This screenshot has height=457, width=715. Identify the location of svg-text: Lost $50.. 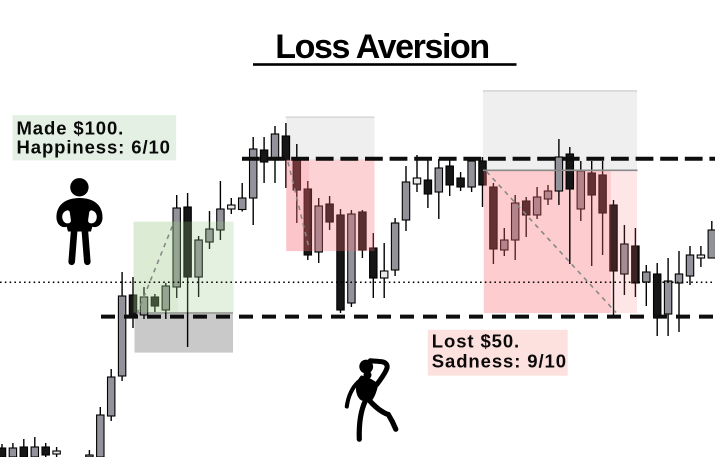
(476, 341).